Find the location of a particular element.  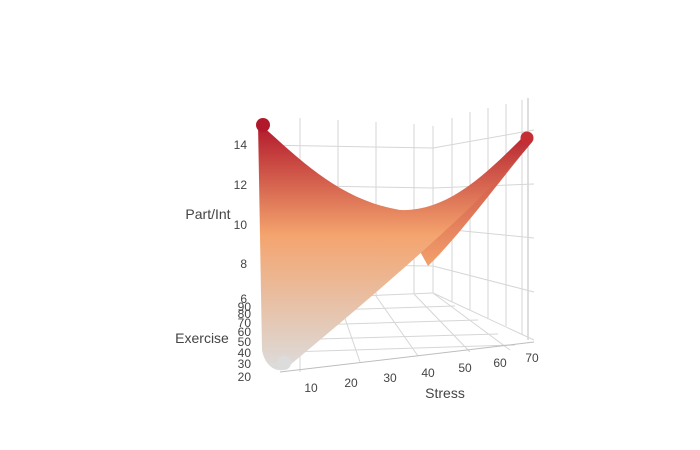

x-tick: 50 is located at coordinates (465, 368).